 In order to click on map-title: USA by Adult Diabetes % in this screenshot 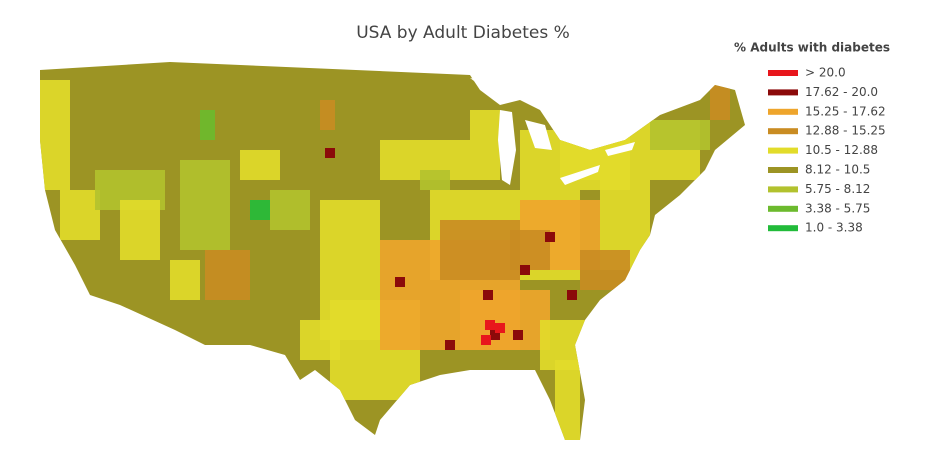, I will do `click(463, 33)`.